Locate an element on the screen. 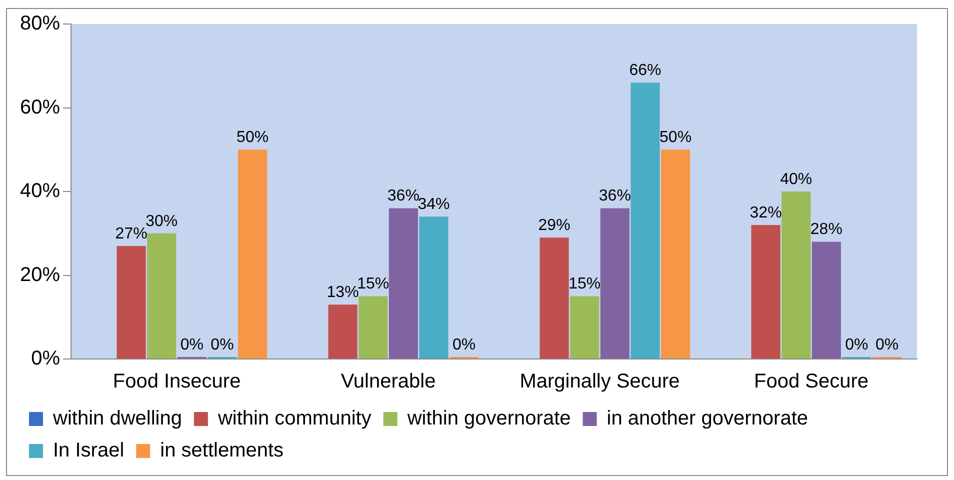 The width and height of the screenshot is (954, 480). data-label: 29% is located at coordinates (554, 225).